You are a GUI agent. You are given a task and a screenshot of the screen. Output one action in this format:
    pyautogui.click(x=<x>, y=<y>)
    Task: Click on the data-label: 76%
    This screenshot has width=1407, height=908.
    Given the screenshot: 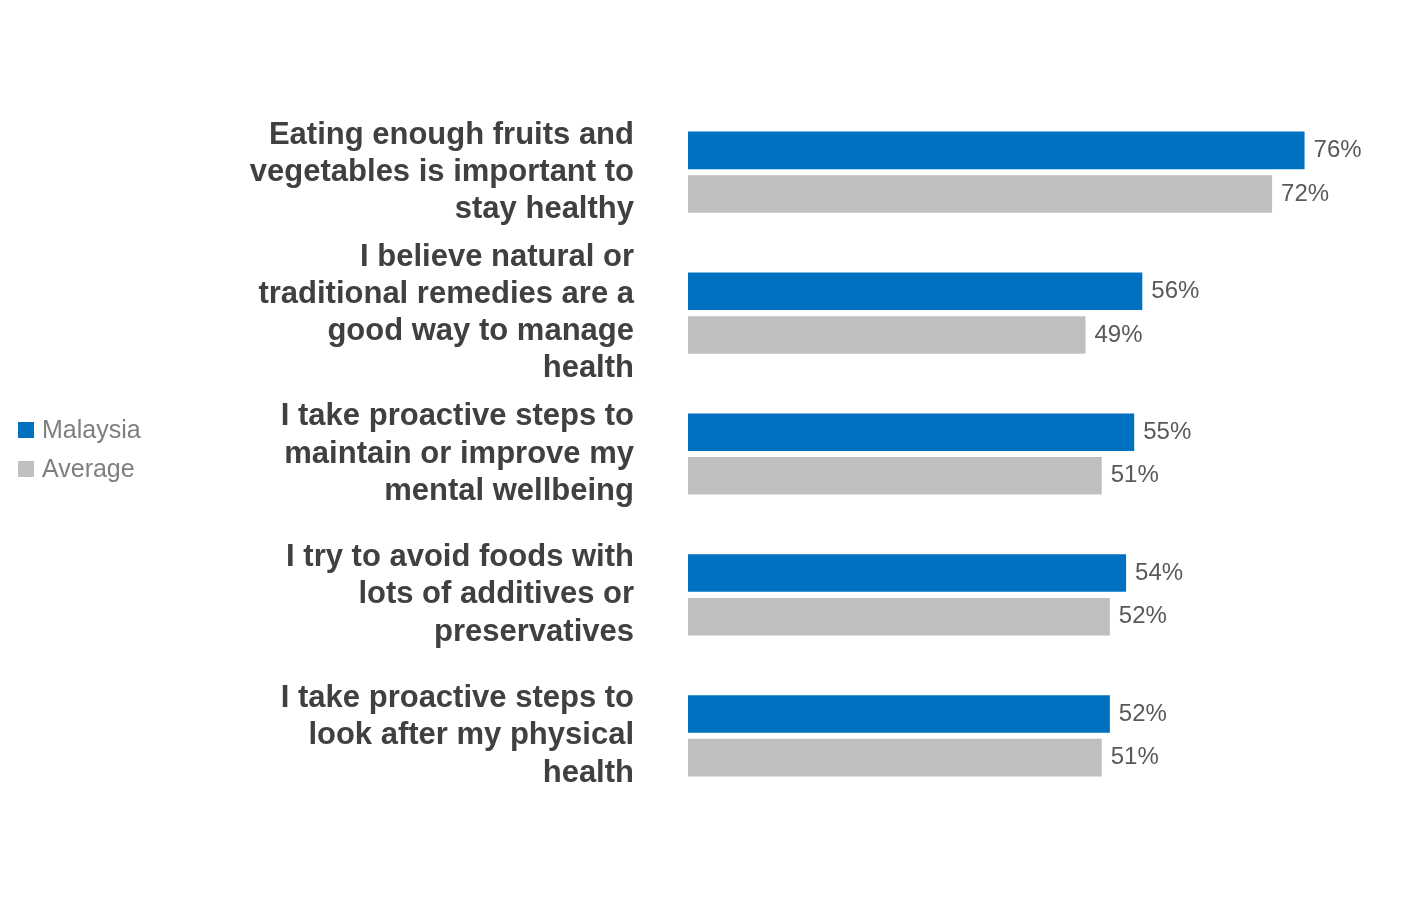 What is the action you would take?
    pyautogui.click(x=1337, y=149)
    